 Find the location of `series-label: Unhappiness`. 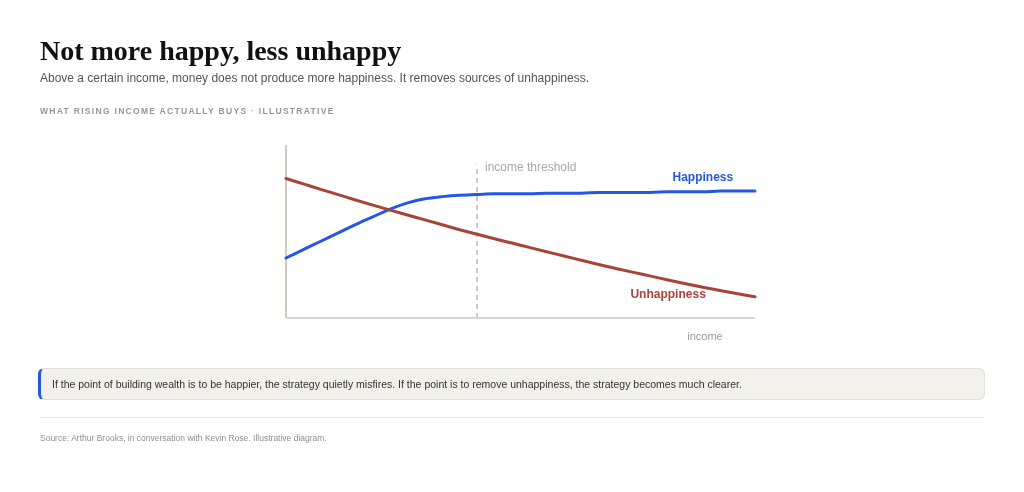

series-label: Unhappiness is located at coordinates (668, 294).